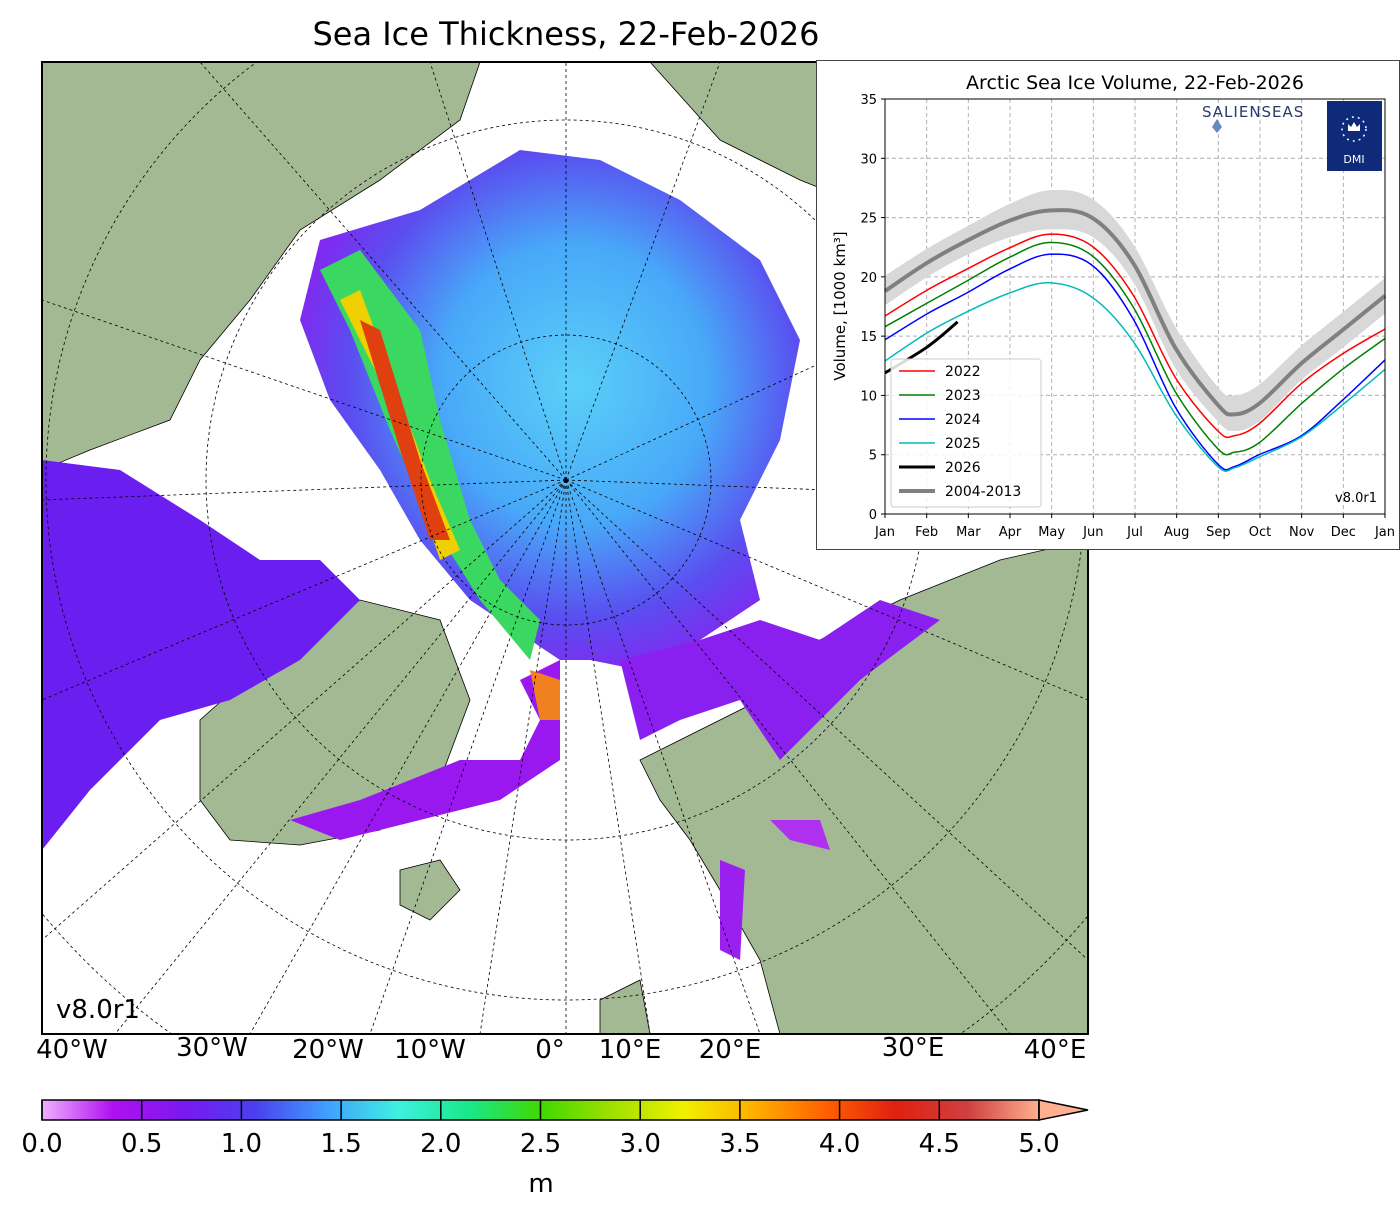 This screenshot has width=1400, height=1213. I want to click on y-tick-label: 25, so click(868, 219).